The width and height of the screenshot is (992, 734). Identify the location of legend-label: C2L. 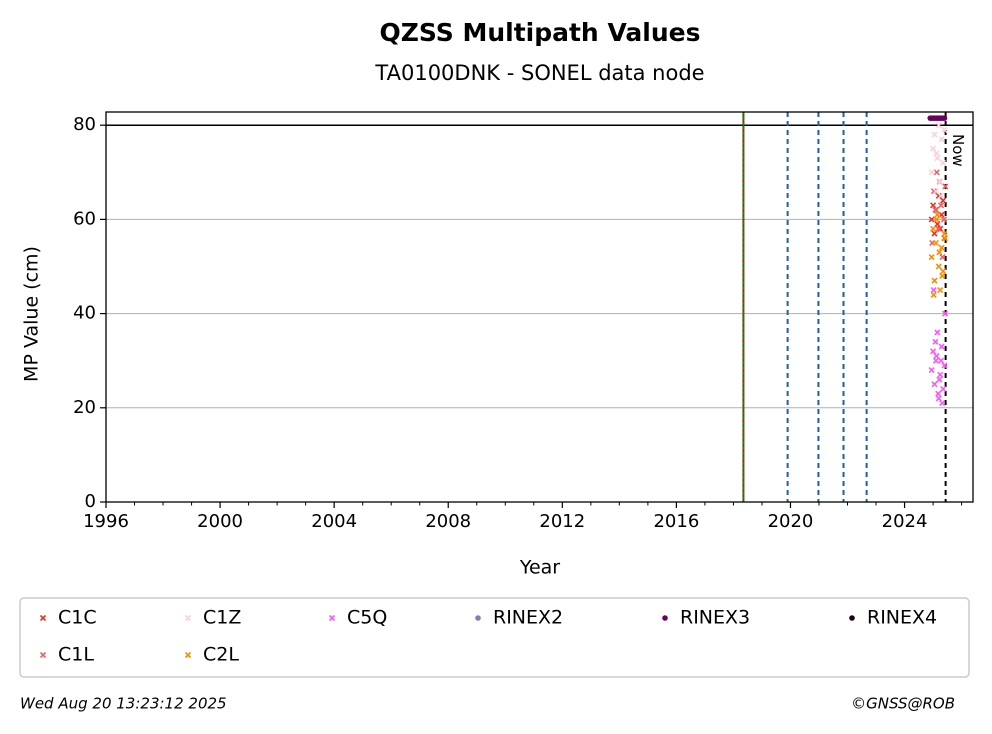
(221, 655).